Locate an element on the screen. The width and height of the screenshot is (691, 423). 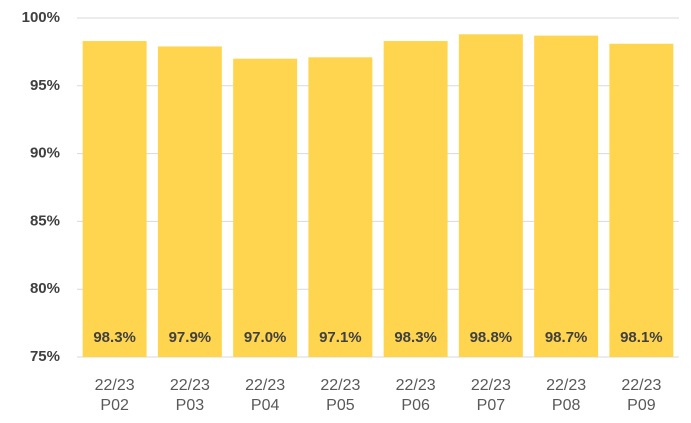
value-label: 98.1% is located at coordinates (641, 337).